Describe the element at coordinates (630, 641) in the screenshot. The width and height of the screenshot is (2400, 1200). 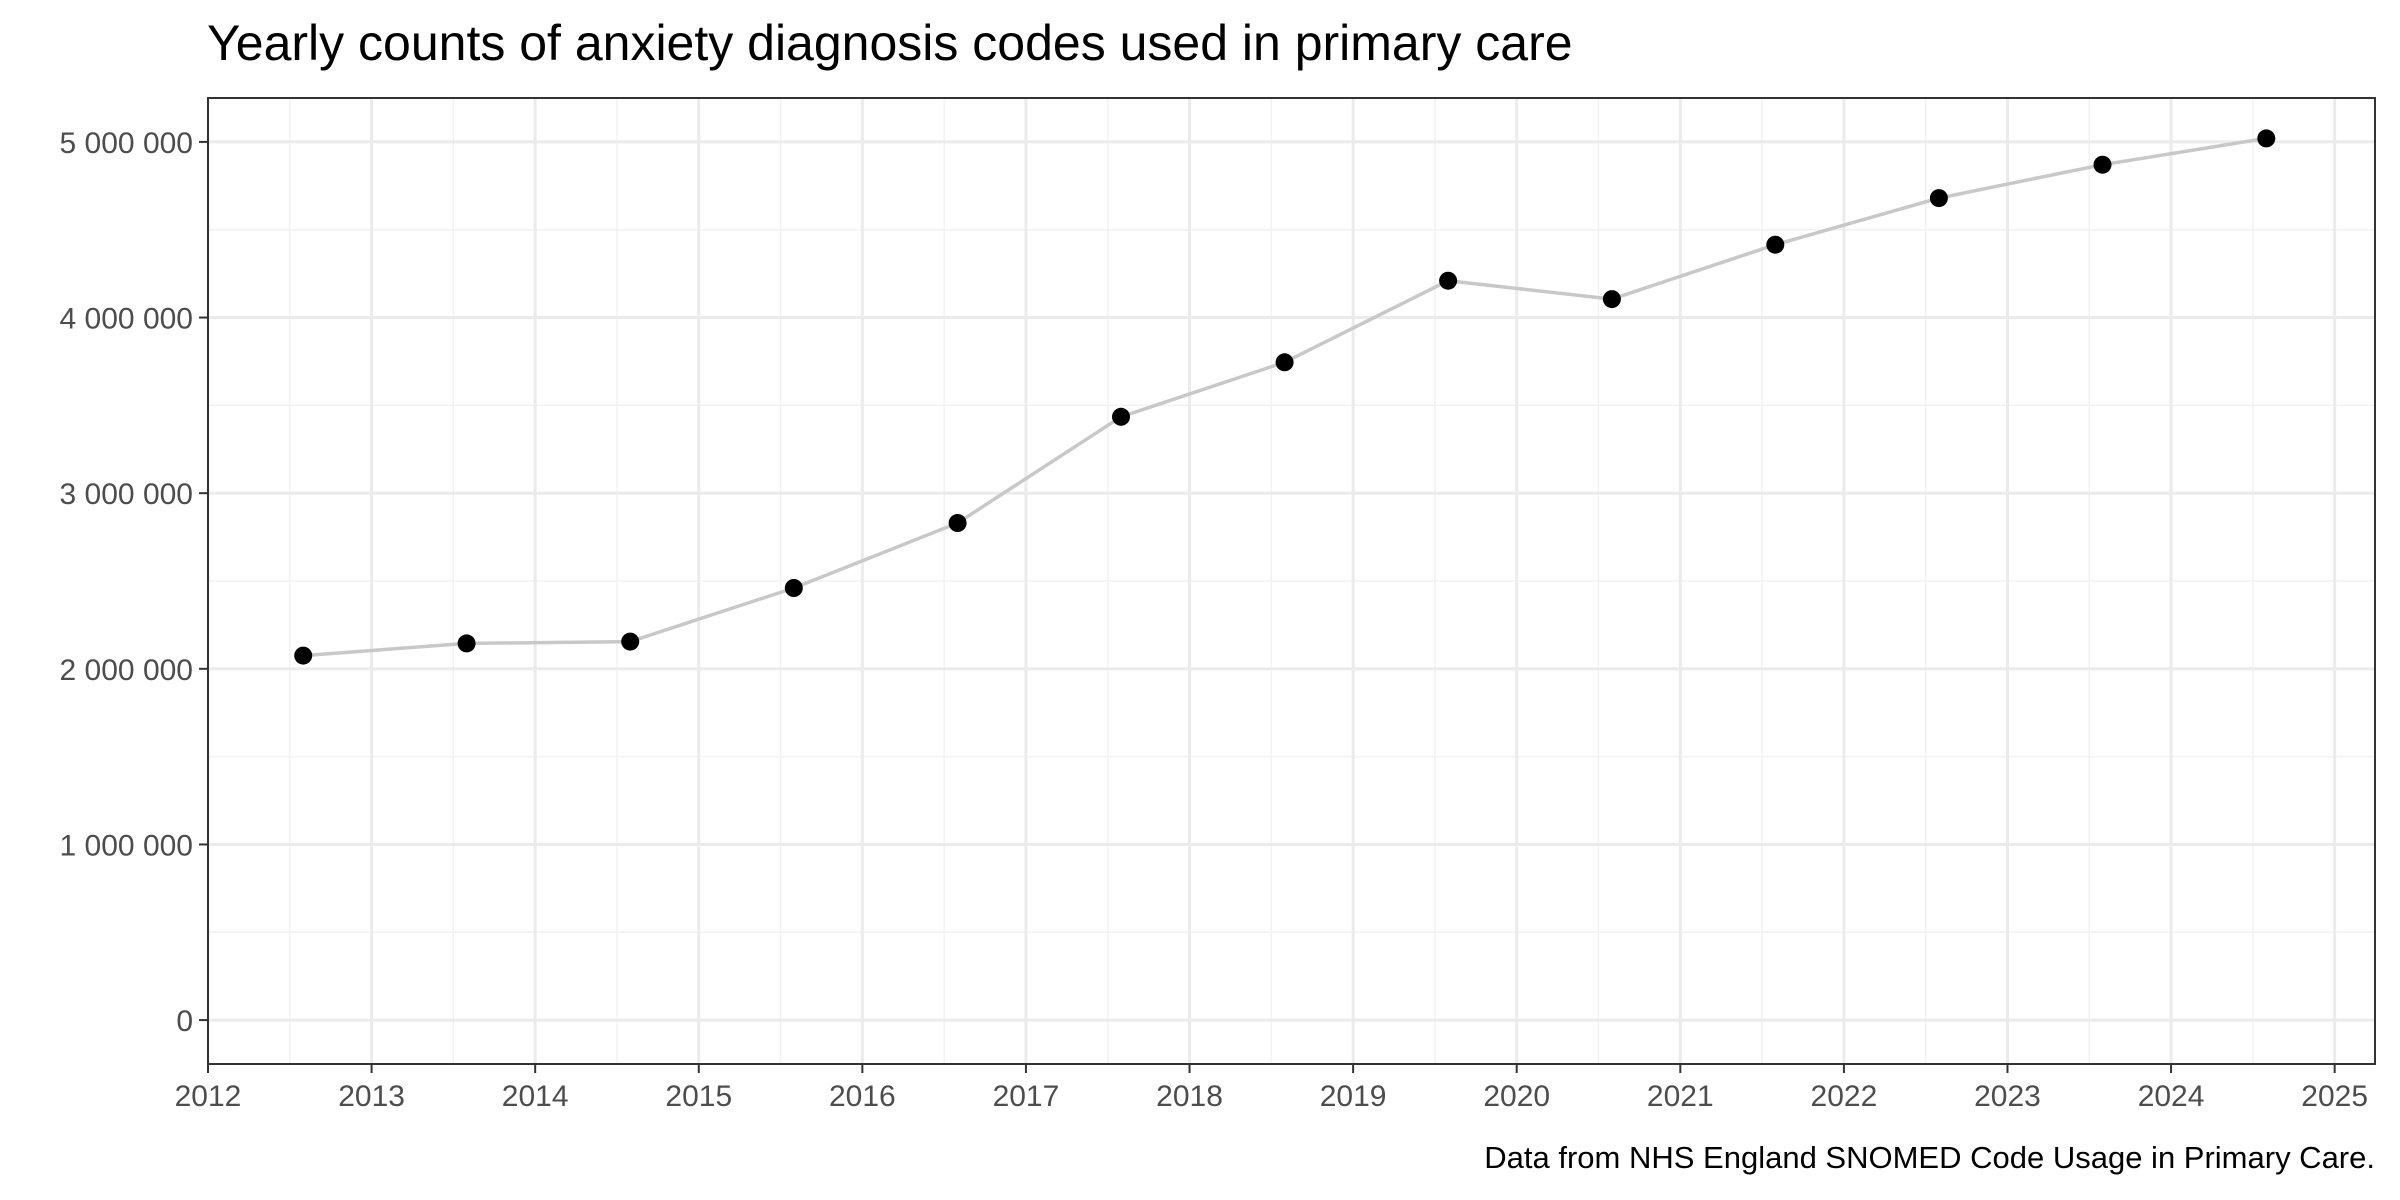
I see `data-point-2014` at that location.